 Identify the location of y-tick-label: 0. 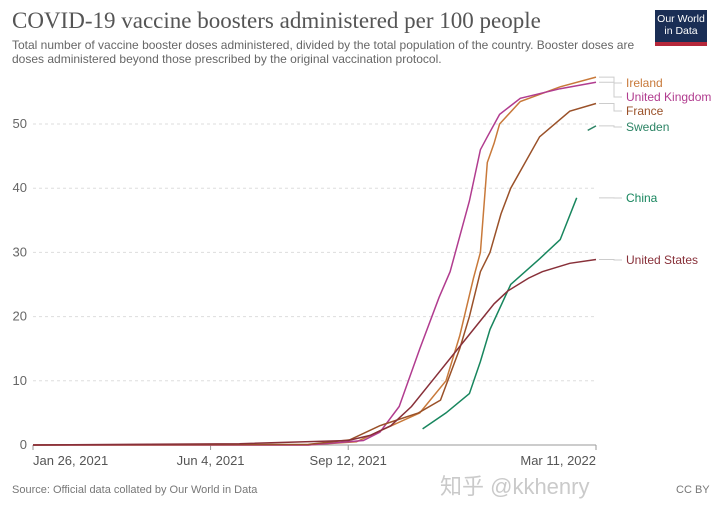
(23, 444).